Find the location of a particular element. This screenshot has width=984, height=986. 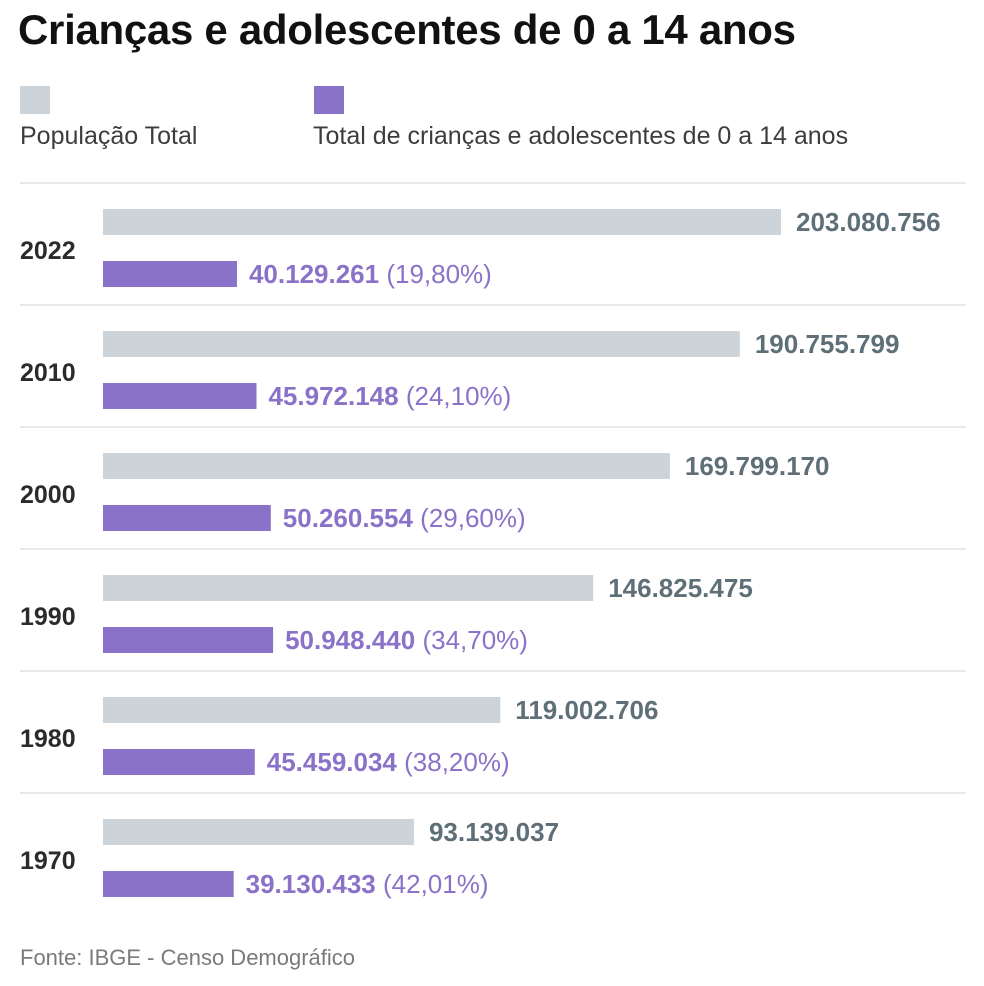

children-value: 39.130.433 (42,01%) is located at coordinates (367, 884).